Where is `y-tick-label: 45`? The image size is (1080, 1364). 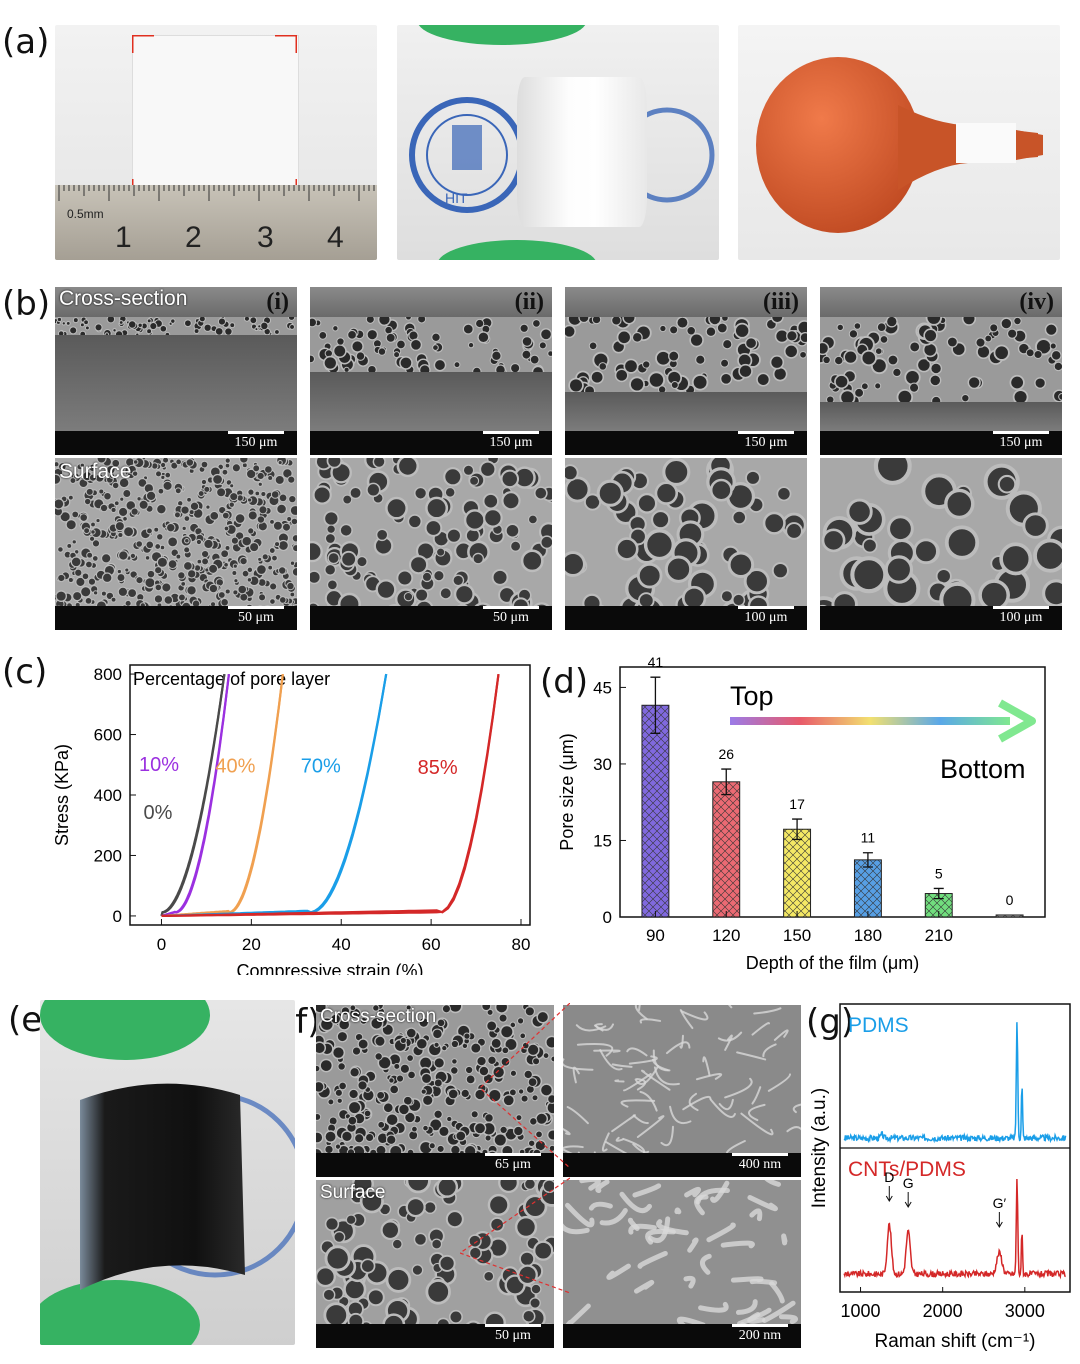
y-tick-label: 45 is located at coordinates (602, 687).